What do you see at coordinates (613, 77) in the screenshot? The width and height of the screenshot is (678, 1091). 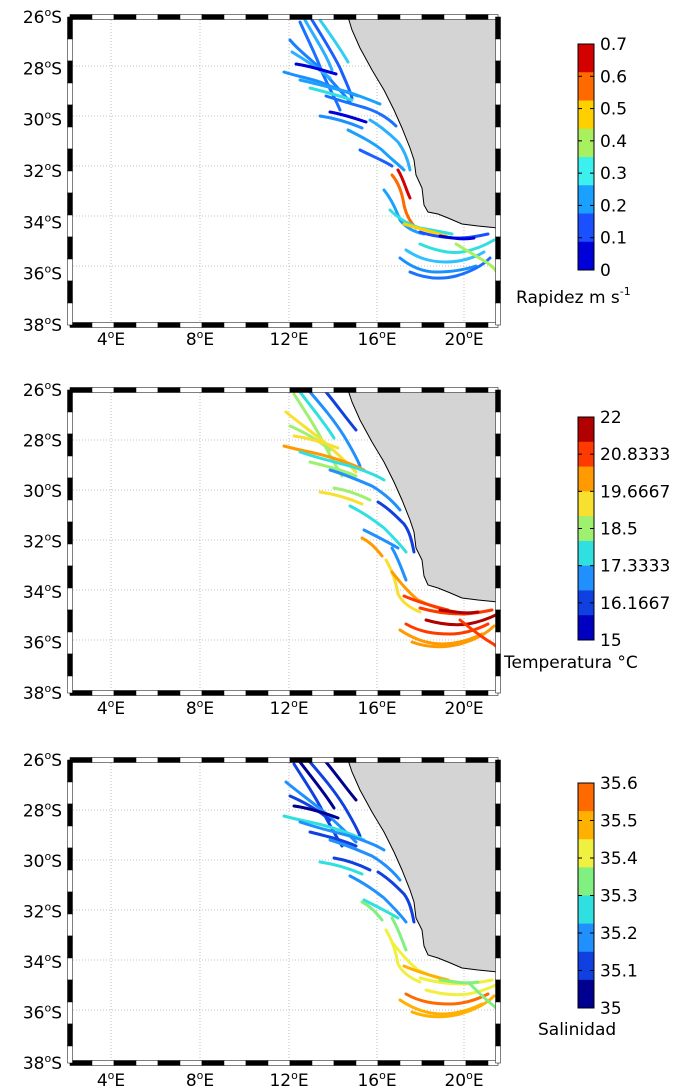 I see `colorbar-tick-label: 0.6` at bounding box center [613, 77].